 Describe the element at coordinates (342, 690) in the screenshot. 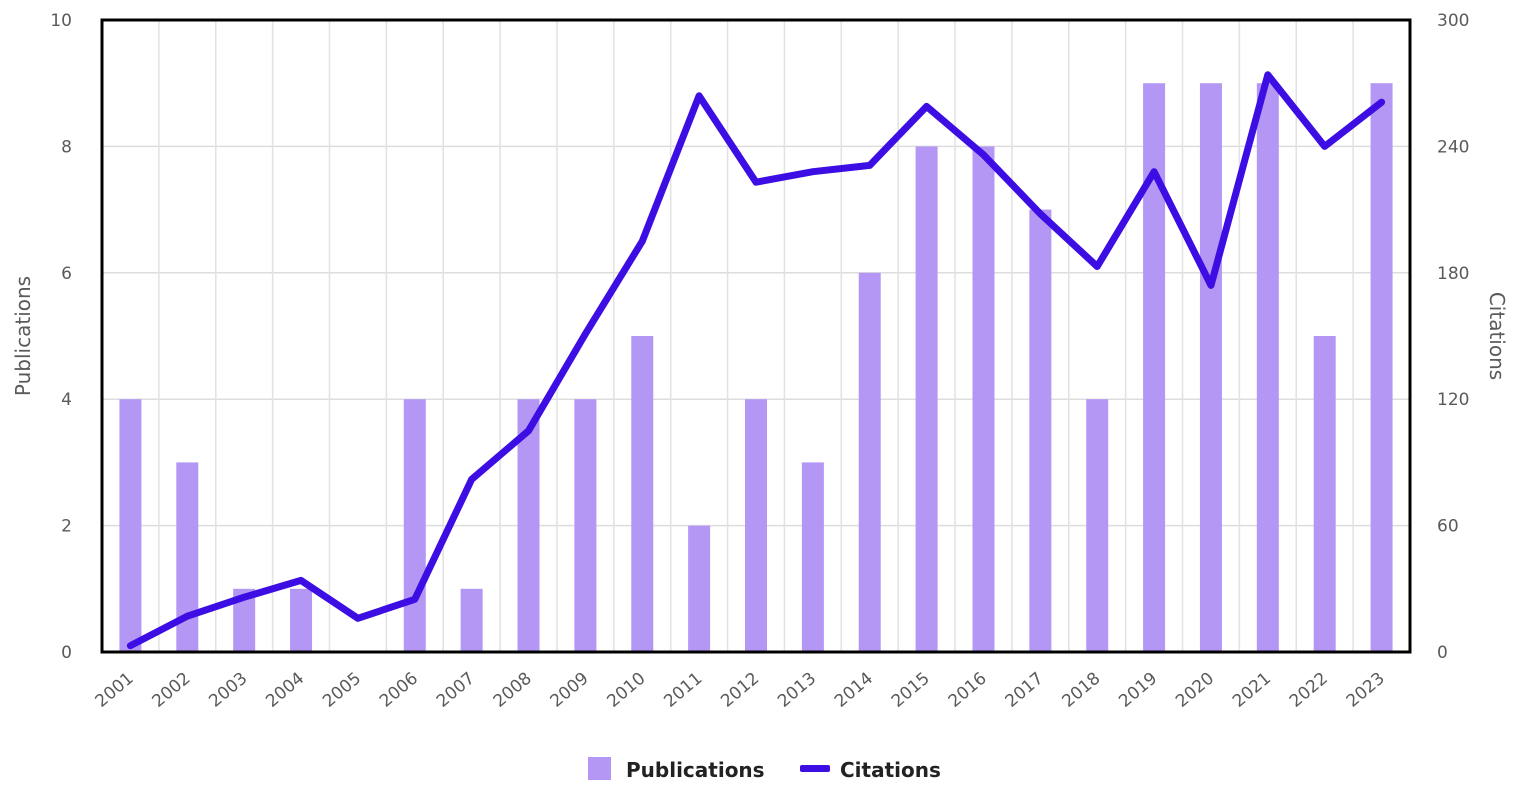

I see `x-tick-label-2005: 2005` at that location.